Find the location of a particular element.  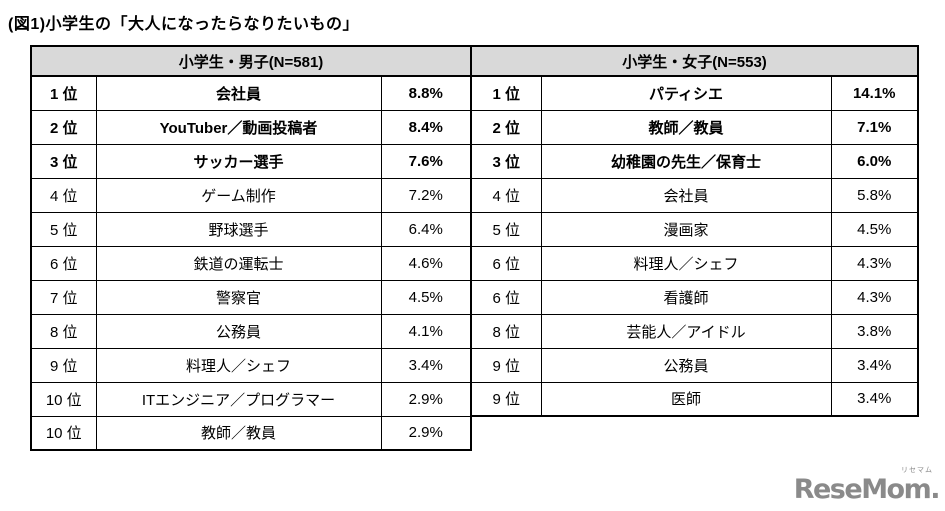

percent-cell: 8.4% is located at coordinates (426, 127).